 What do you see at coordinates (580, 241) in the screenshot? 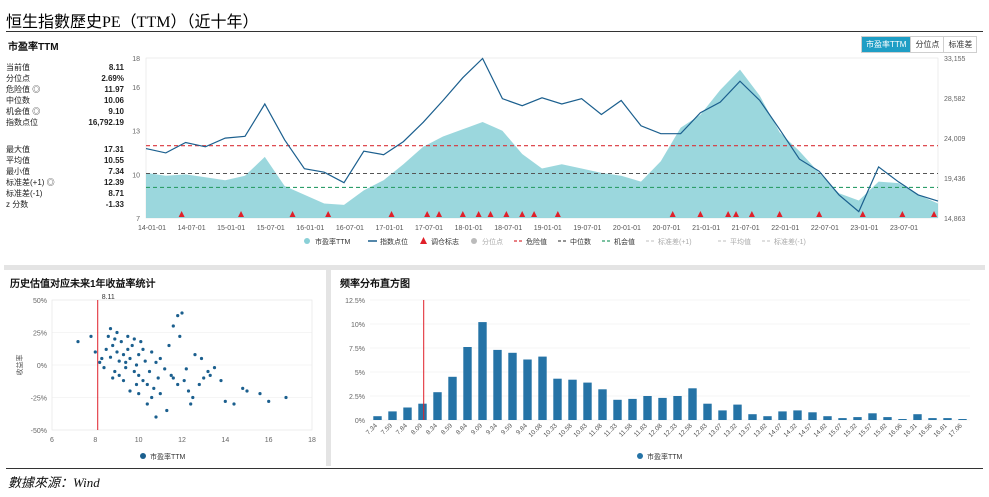
I see `legend-label: 中位数` at bounding box center [580, 241].